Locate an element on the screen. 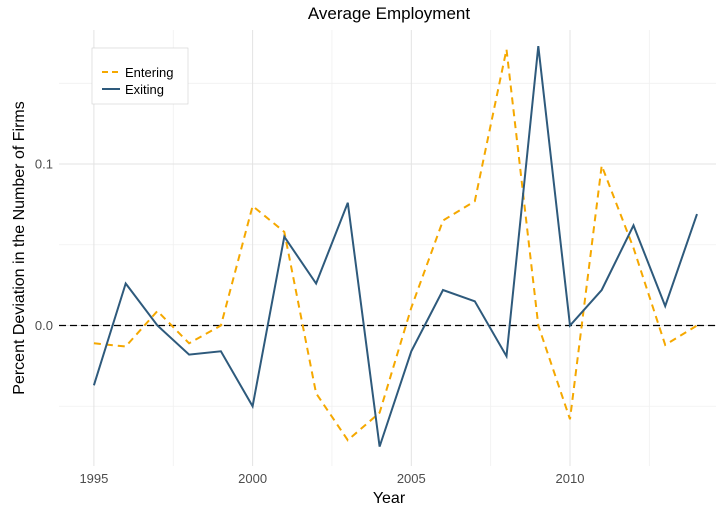 The width and height of the screenshot is (719, 512). x-tick-label: 2000 is located at coordinates (252, 478).